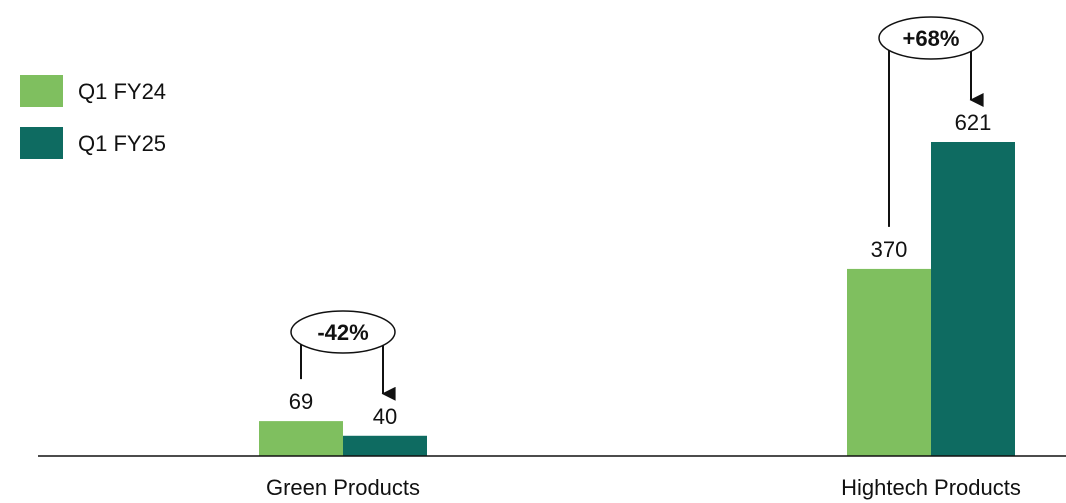 This screenshot has width=1066, height=503. Describe the element at coordinates (122, 91) in the screenshot. I see `legend-label-q1-fy24: Q1 FY24` at that location.